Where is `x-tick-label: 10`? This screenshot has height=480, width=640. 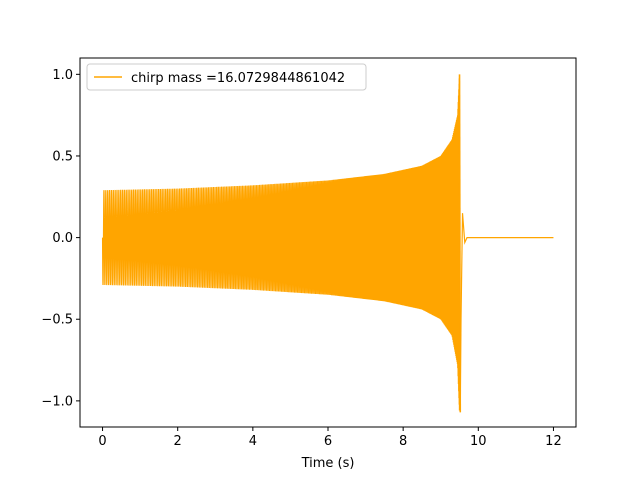
x-tick-label: 10 is located at coordinates (478, 441).